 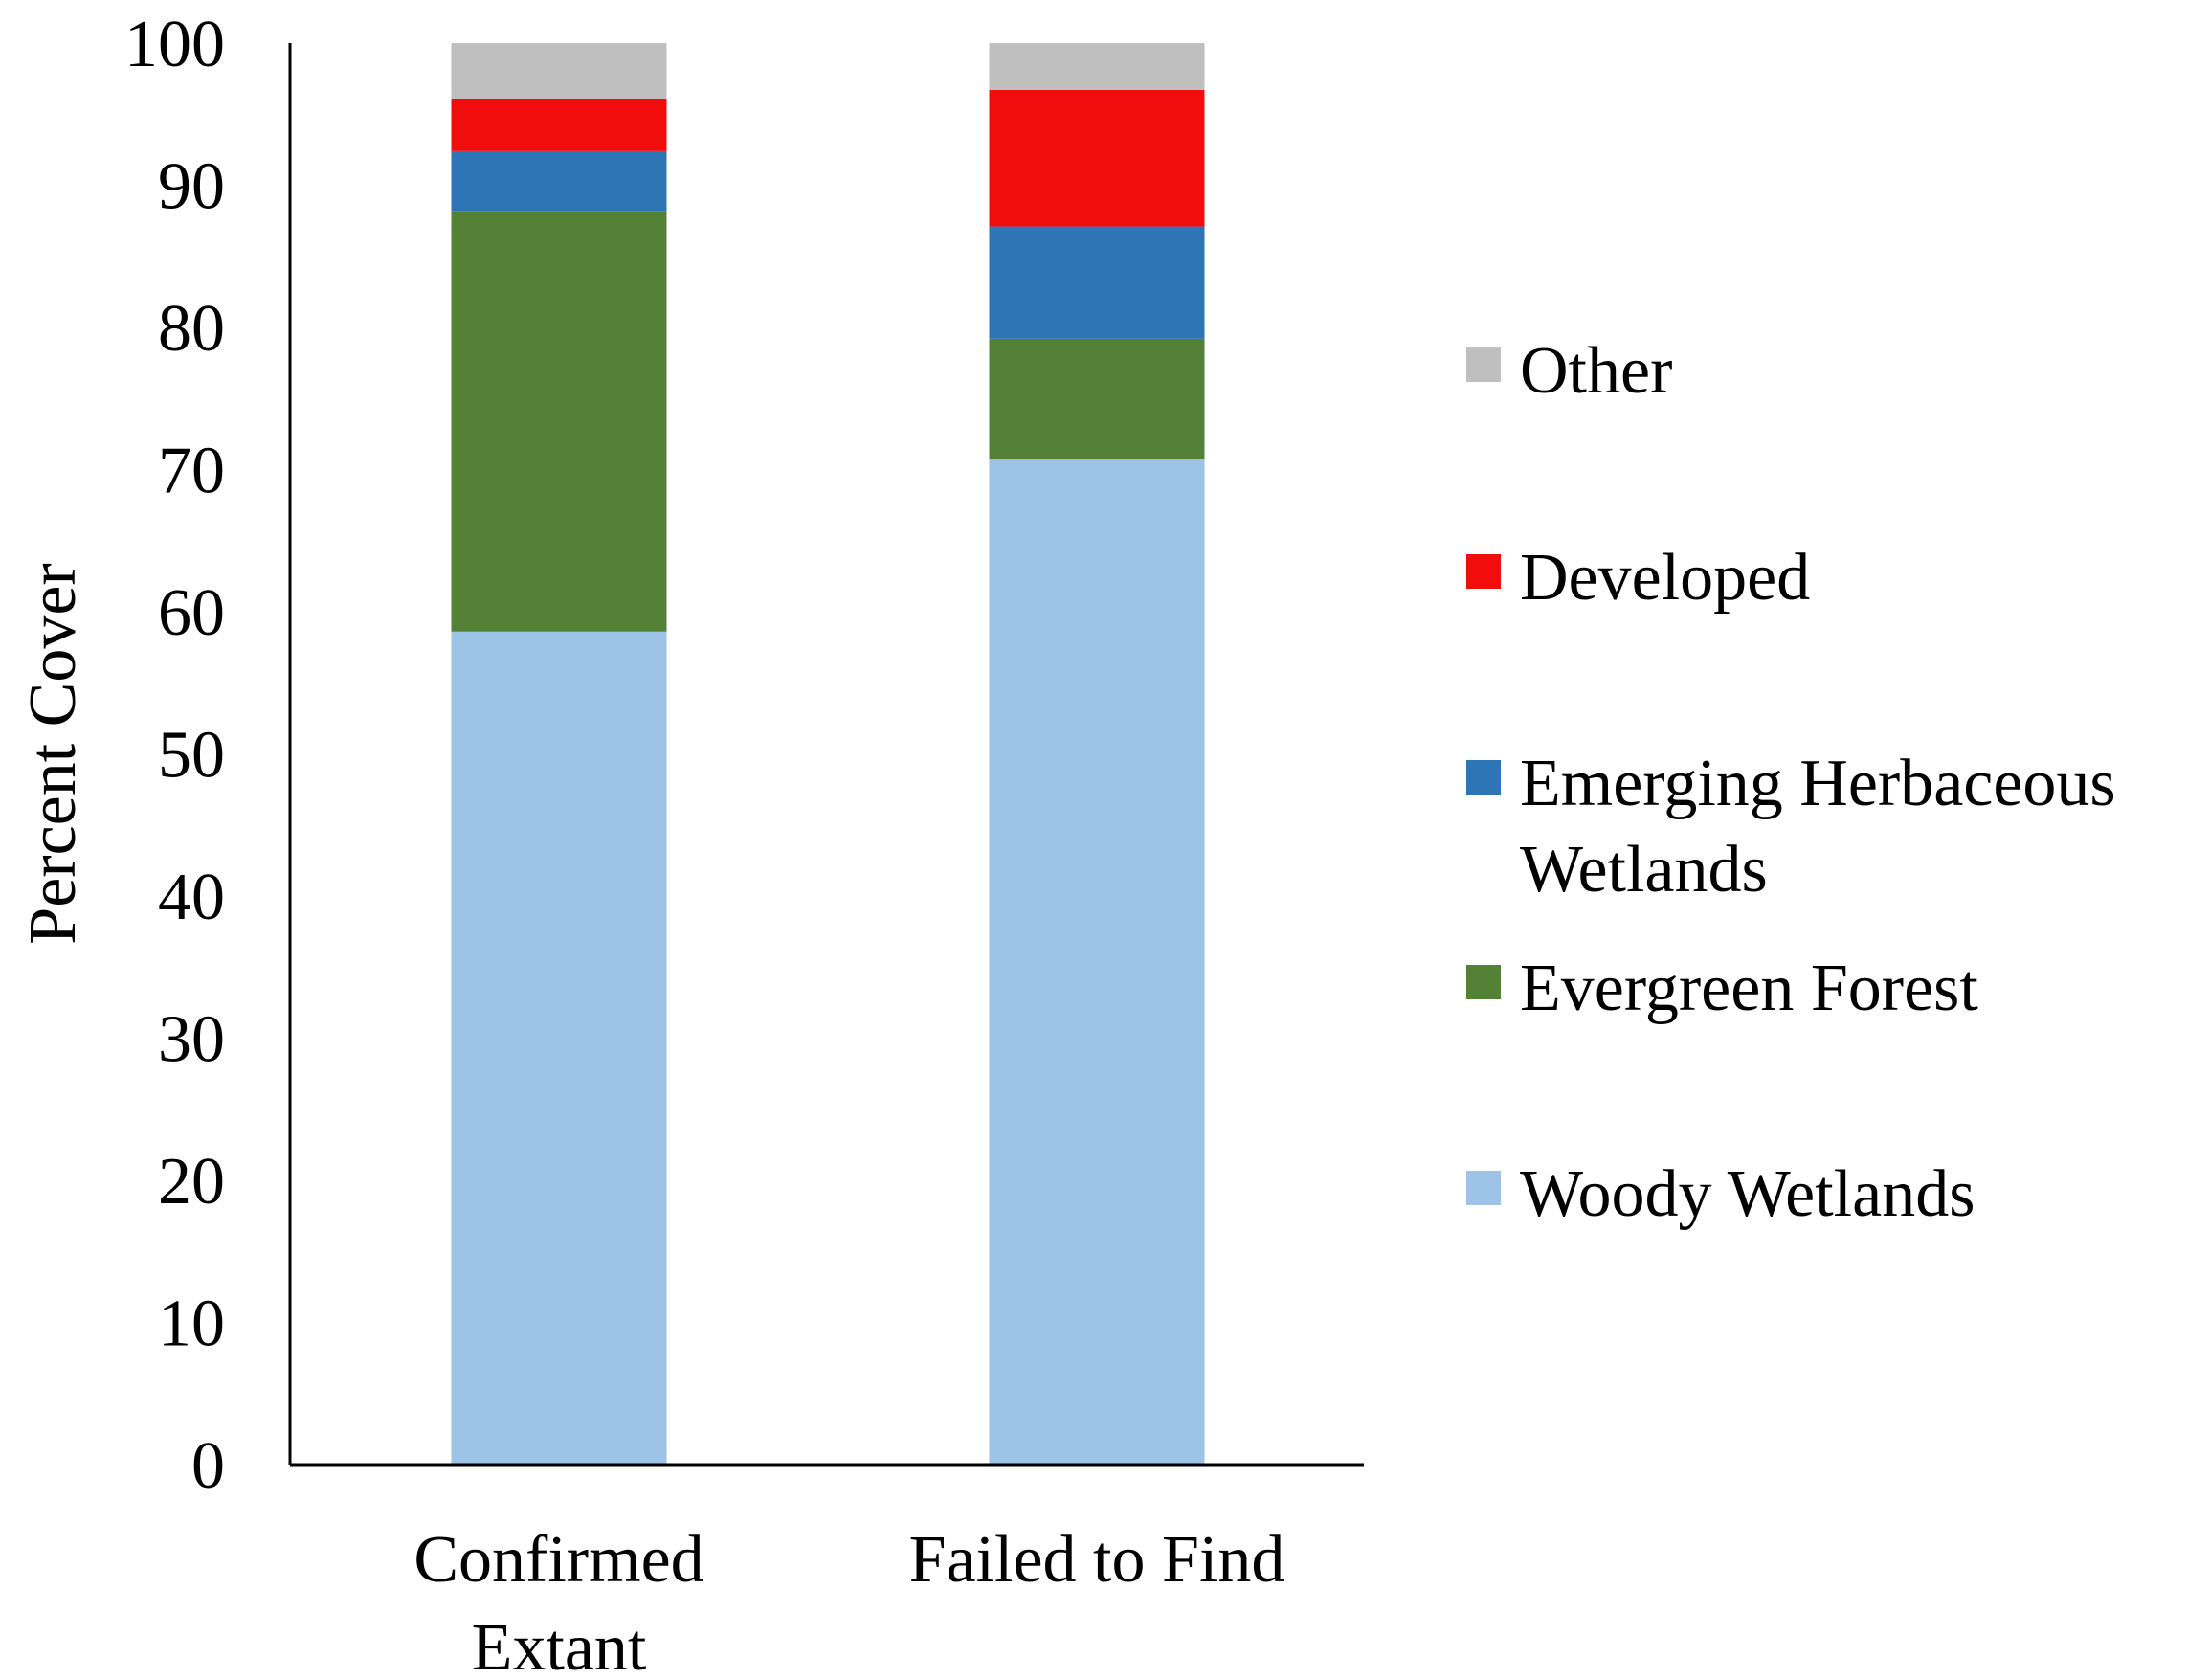 I want to click on y-tick-label-0: 0, so click(x=208, y=1466).